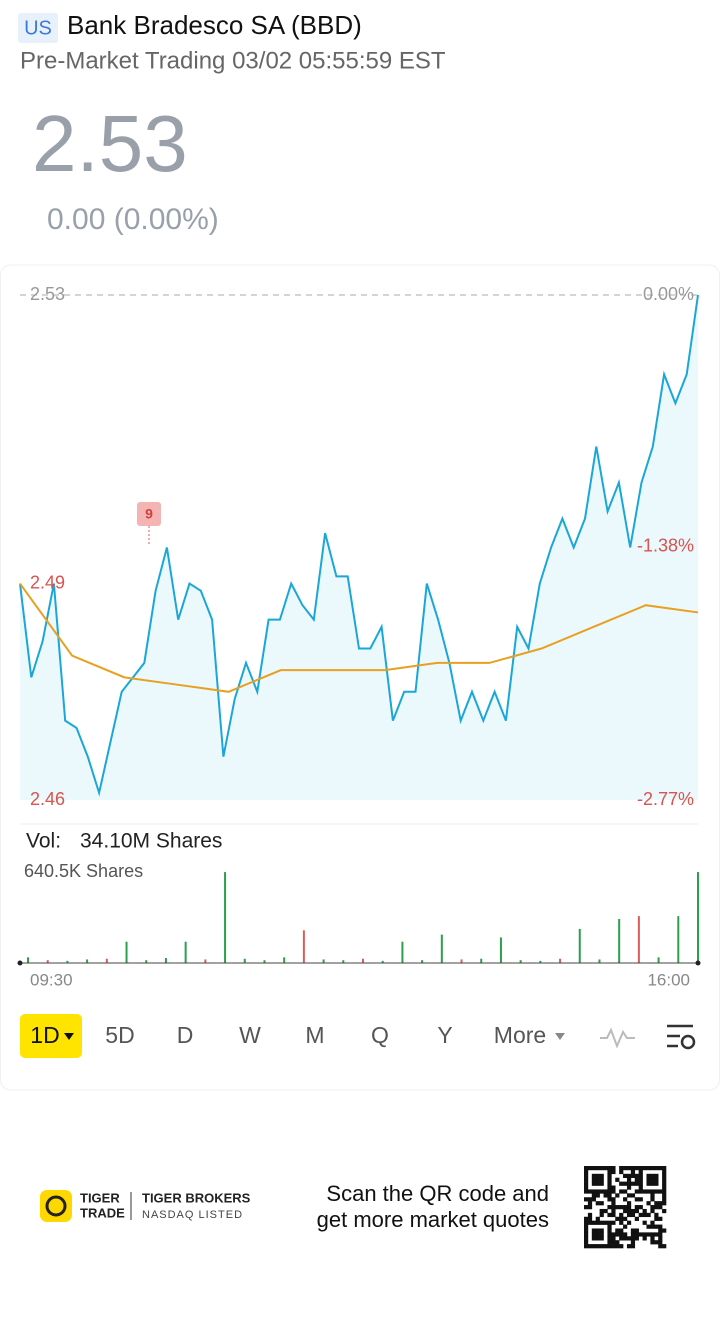 Image resolution: width=720 pixels, height=1322 pixels. What do you see at coordinates (100, 1197) in the screenshot?
I see `brand: TIGER` at bounding box center [100, 1197].